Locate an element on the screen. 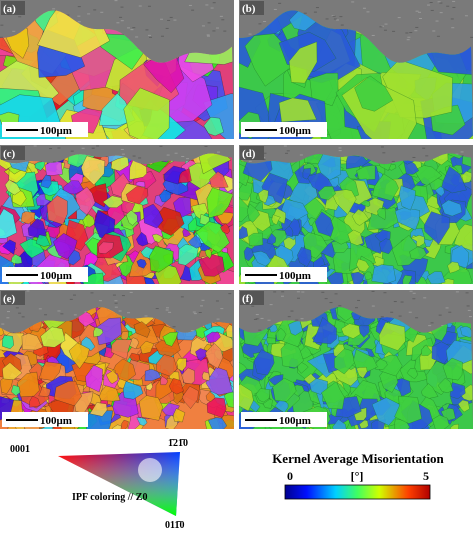  ipf-legend: 0001 1̄21̄0 011̄0 IPF coloring // Z0 is located at coordinates (99, 484).